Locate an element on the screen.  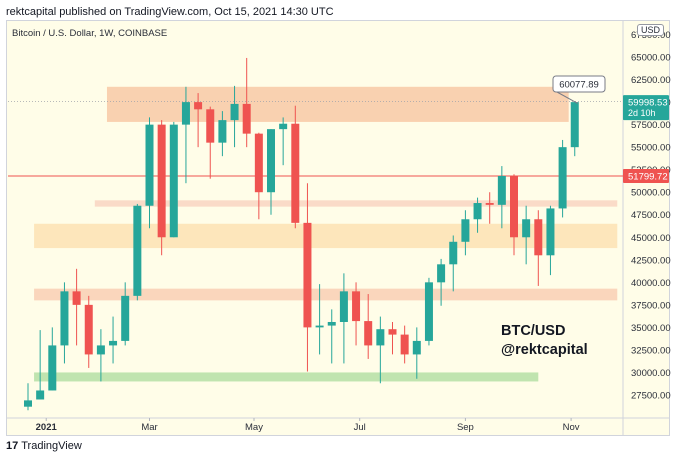
price-lines is located at coordinates (315, 139).